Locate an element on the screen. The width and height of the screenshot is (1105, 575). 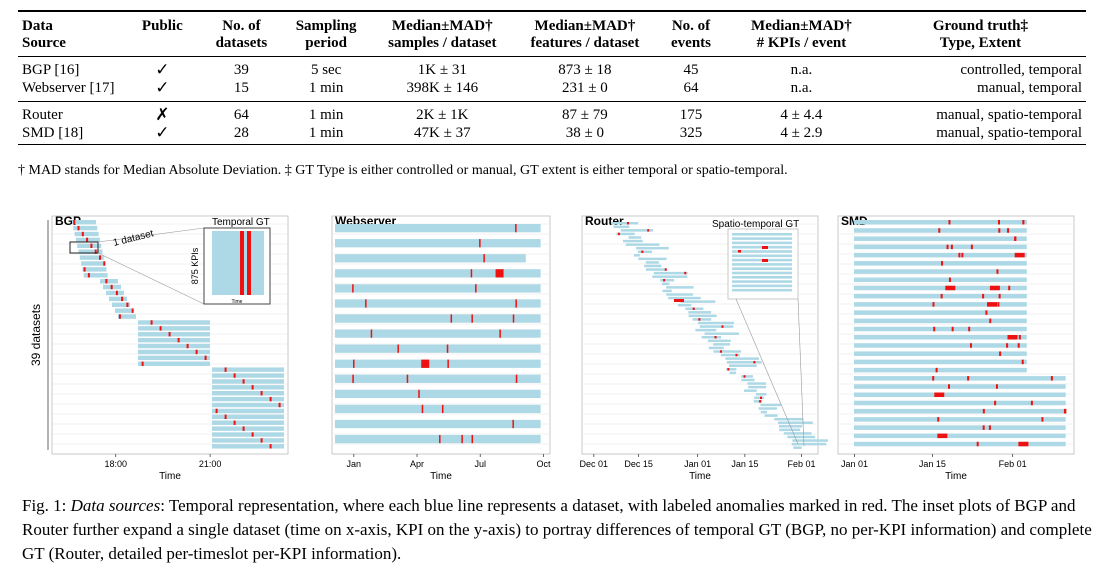
y-axis-label: 39 datasets is located at coordinates (36, 335).